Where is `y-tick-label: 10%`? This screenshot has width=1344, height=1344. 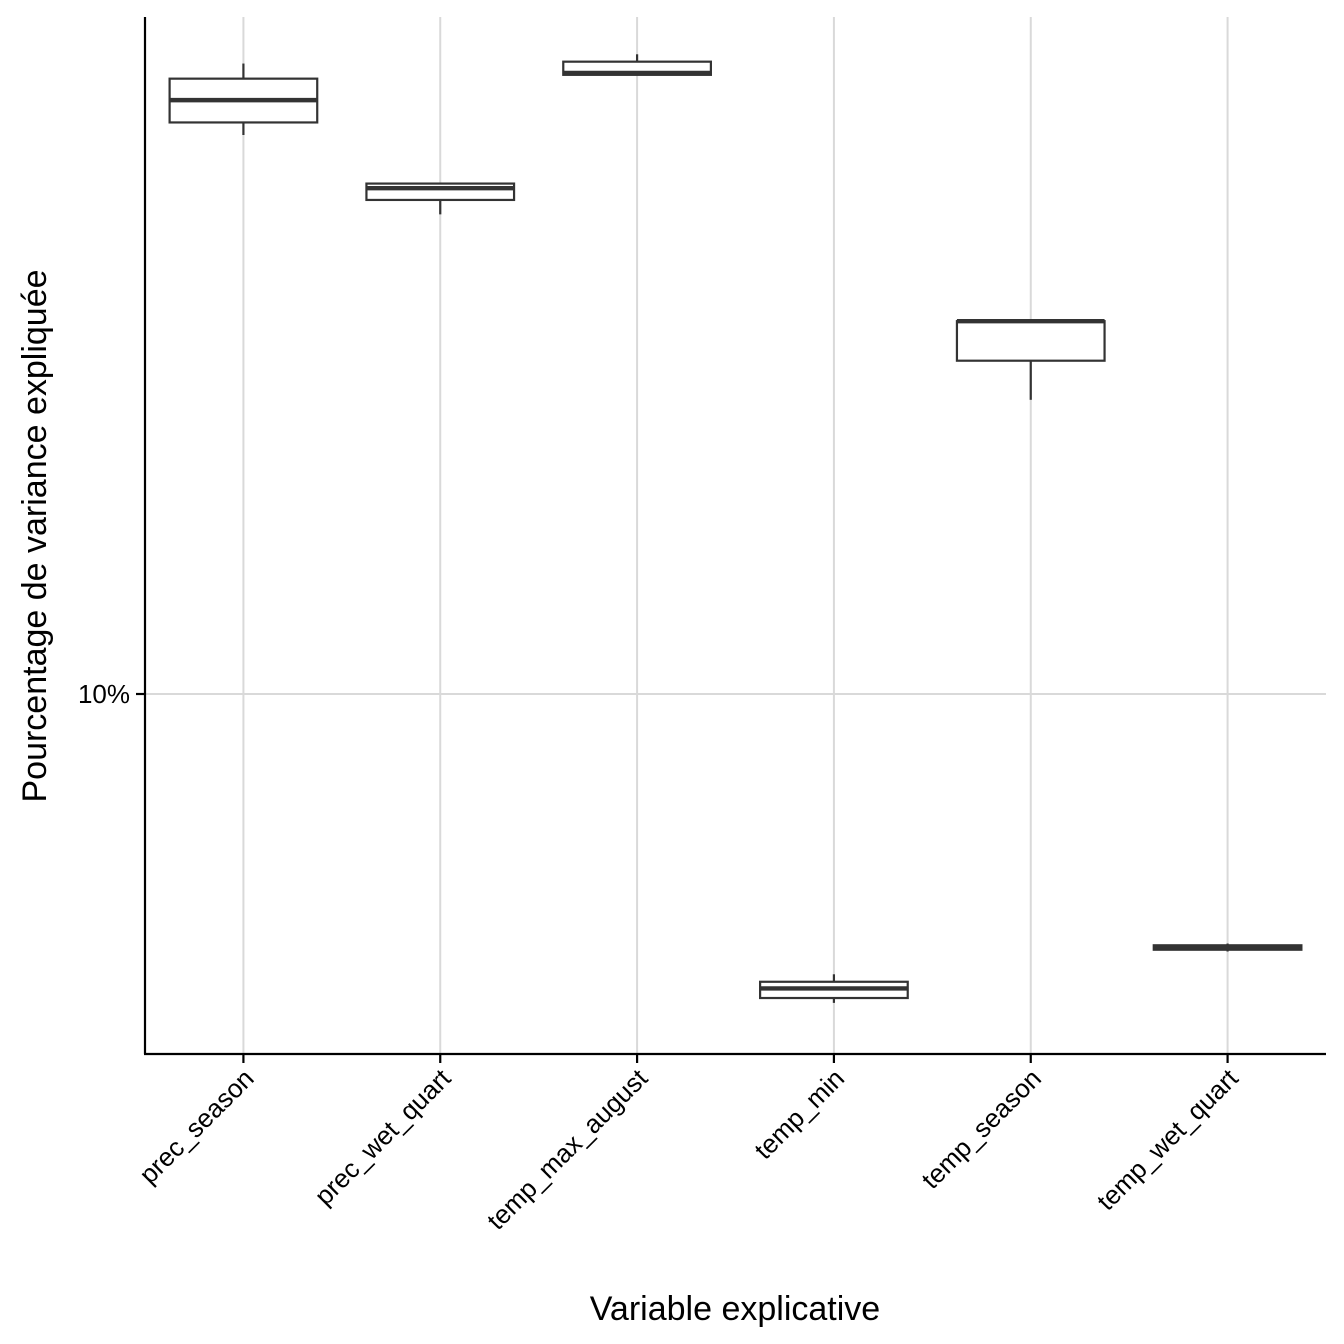 y-tick-label: 10% is located at coordinates (104, 694).